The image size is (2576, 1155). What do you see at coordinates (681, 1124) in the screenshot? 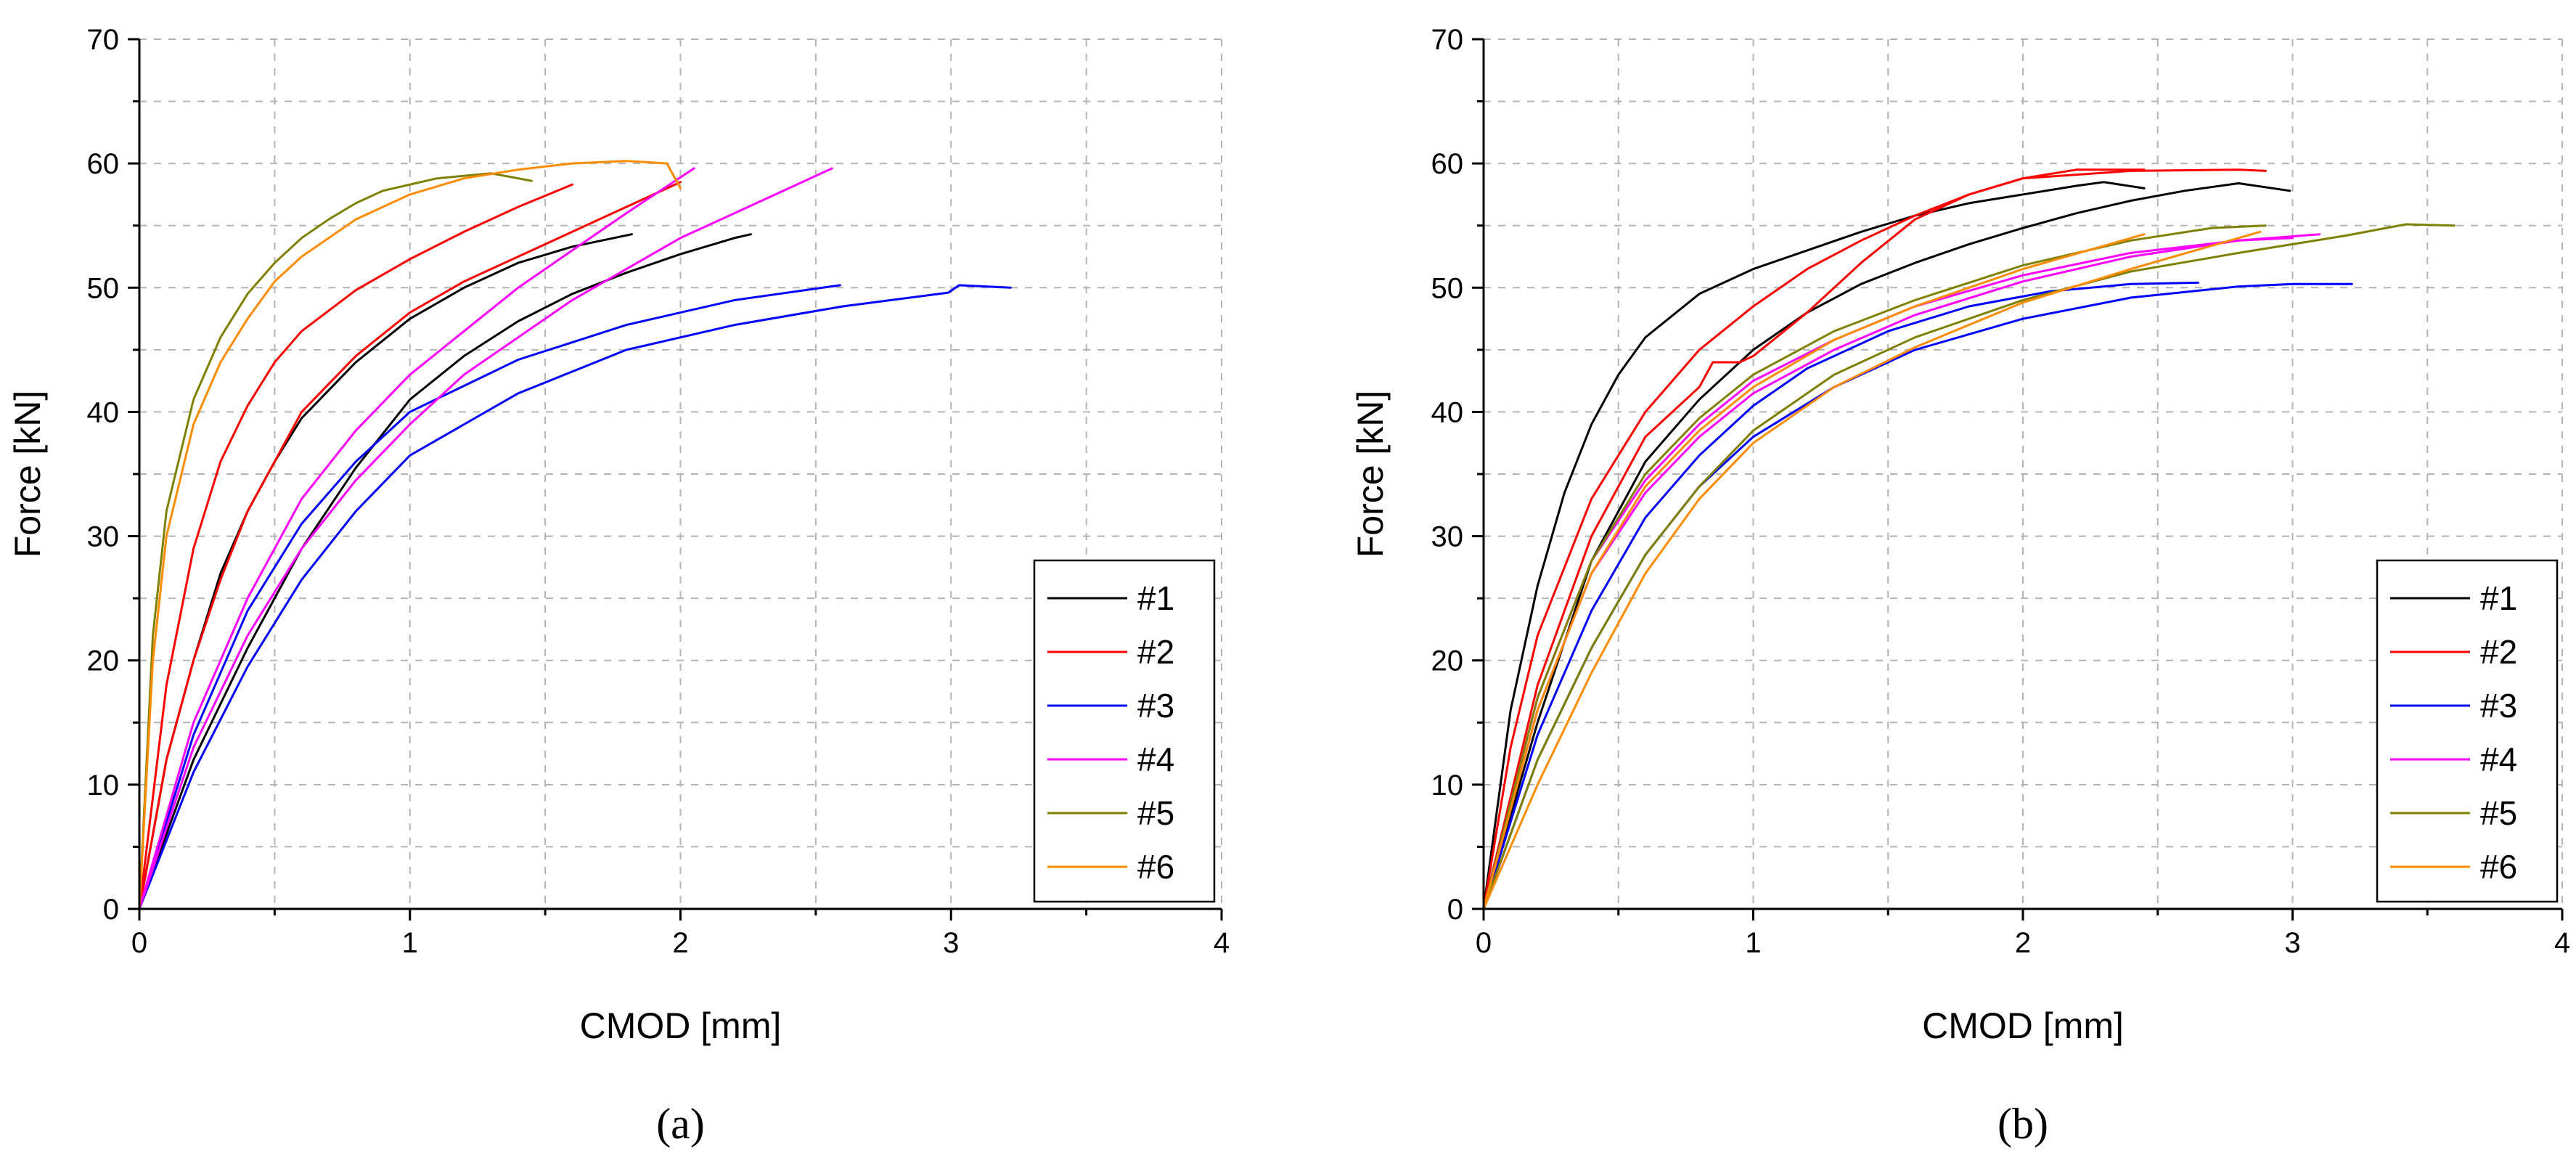
I see `panel-a-label: (a)` at bounding box center [681, 1124].